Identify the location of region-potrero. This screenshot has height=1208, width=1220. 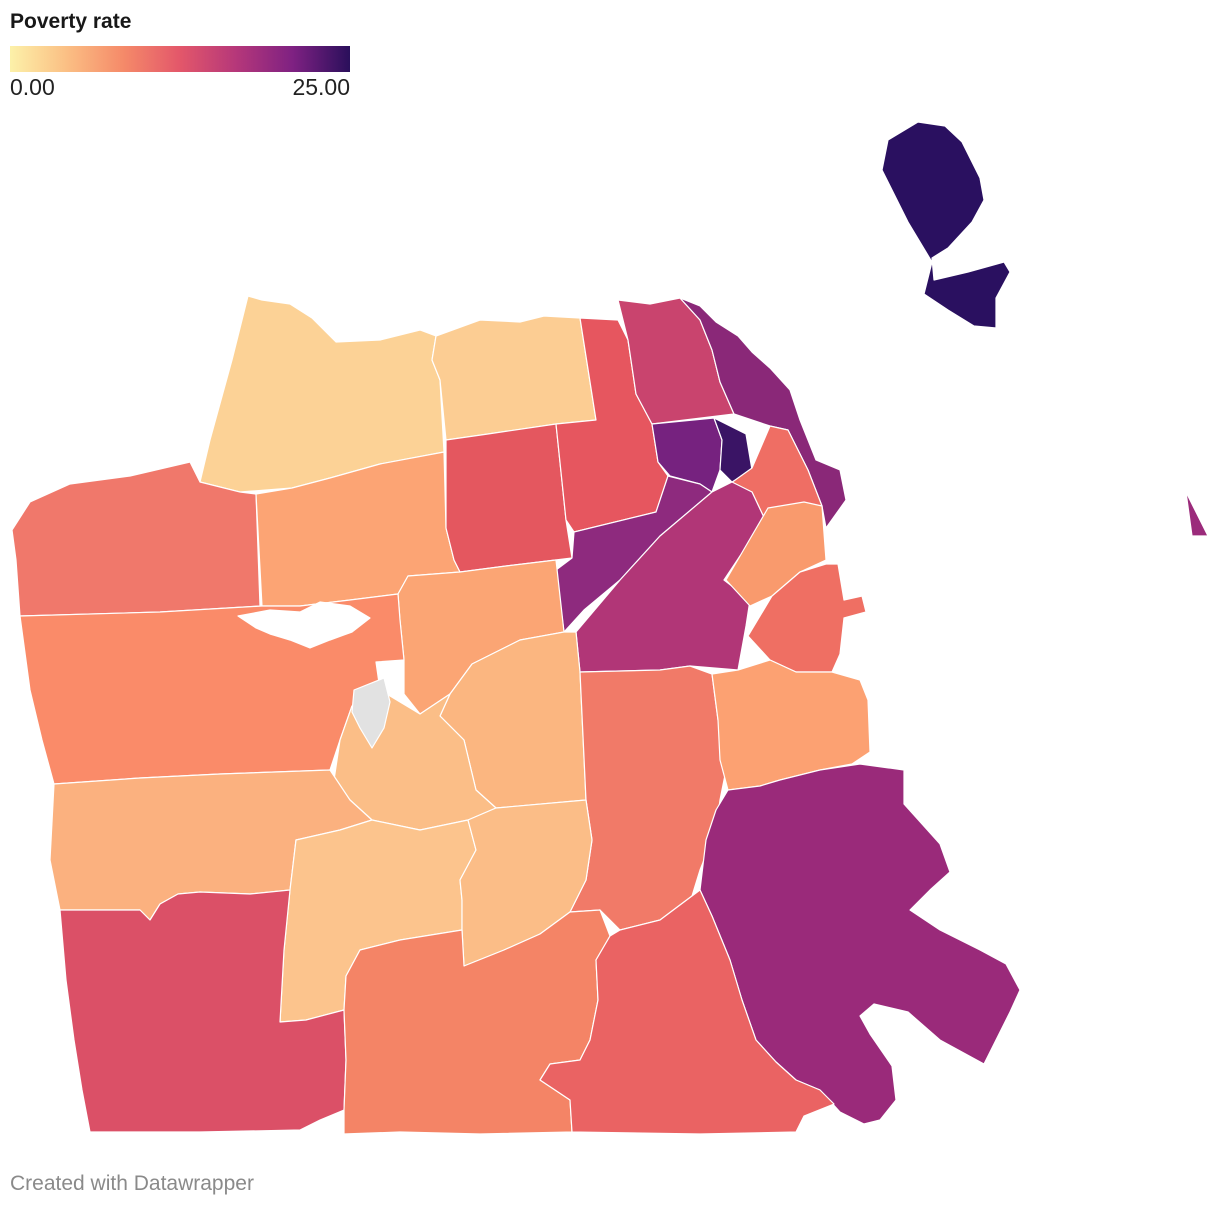
(807, 618).